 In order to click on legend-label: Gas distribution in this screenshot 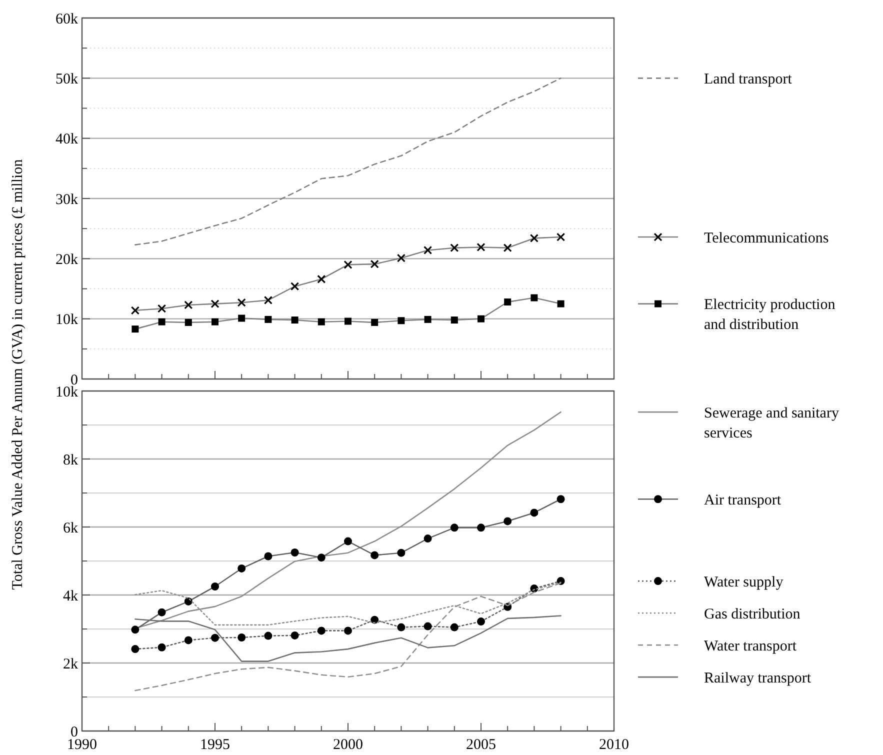, I will do `click(752, 614)`.